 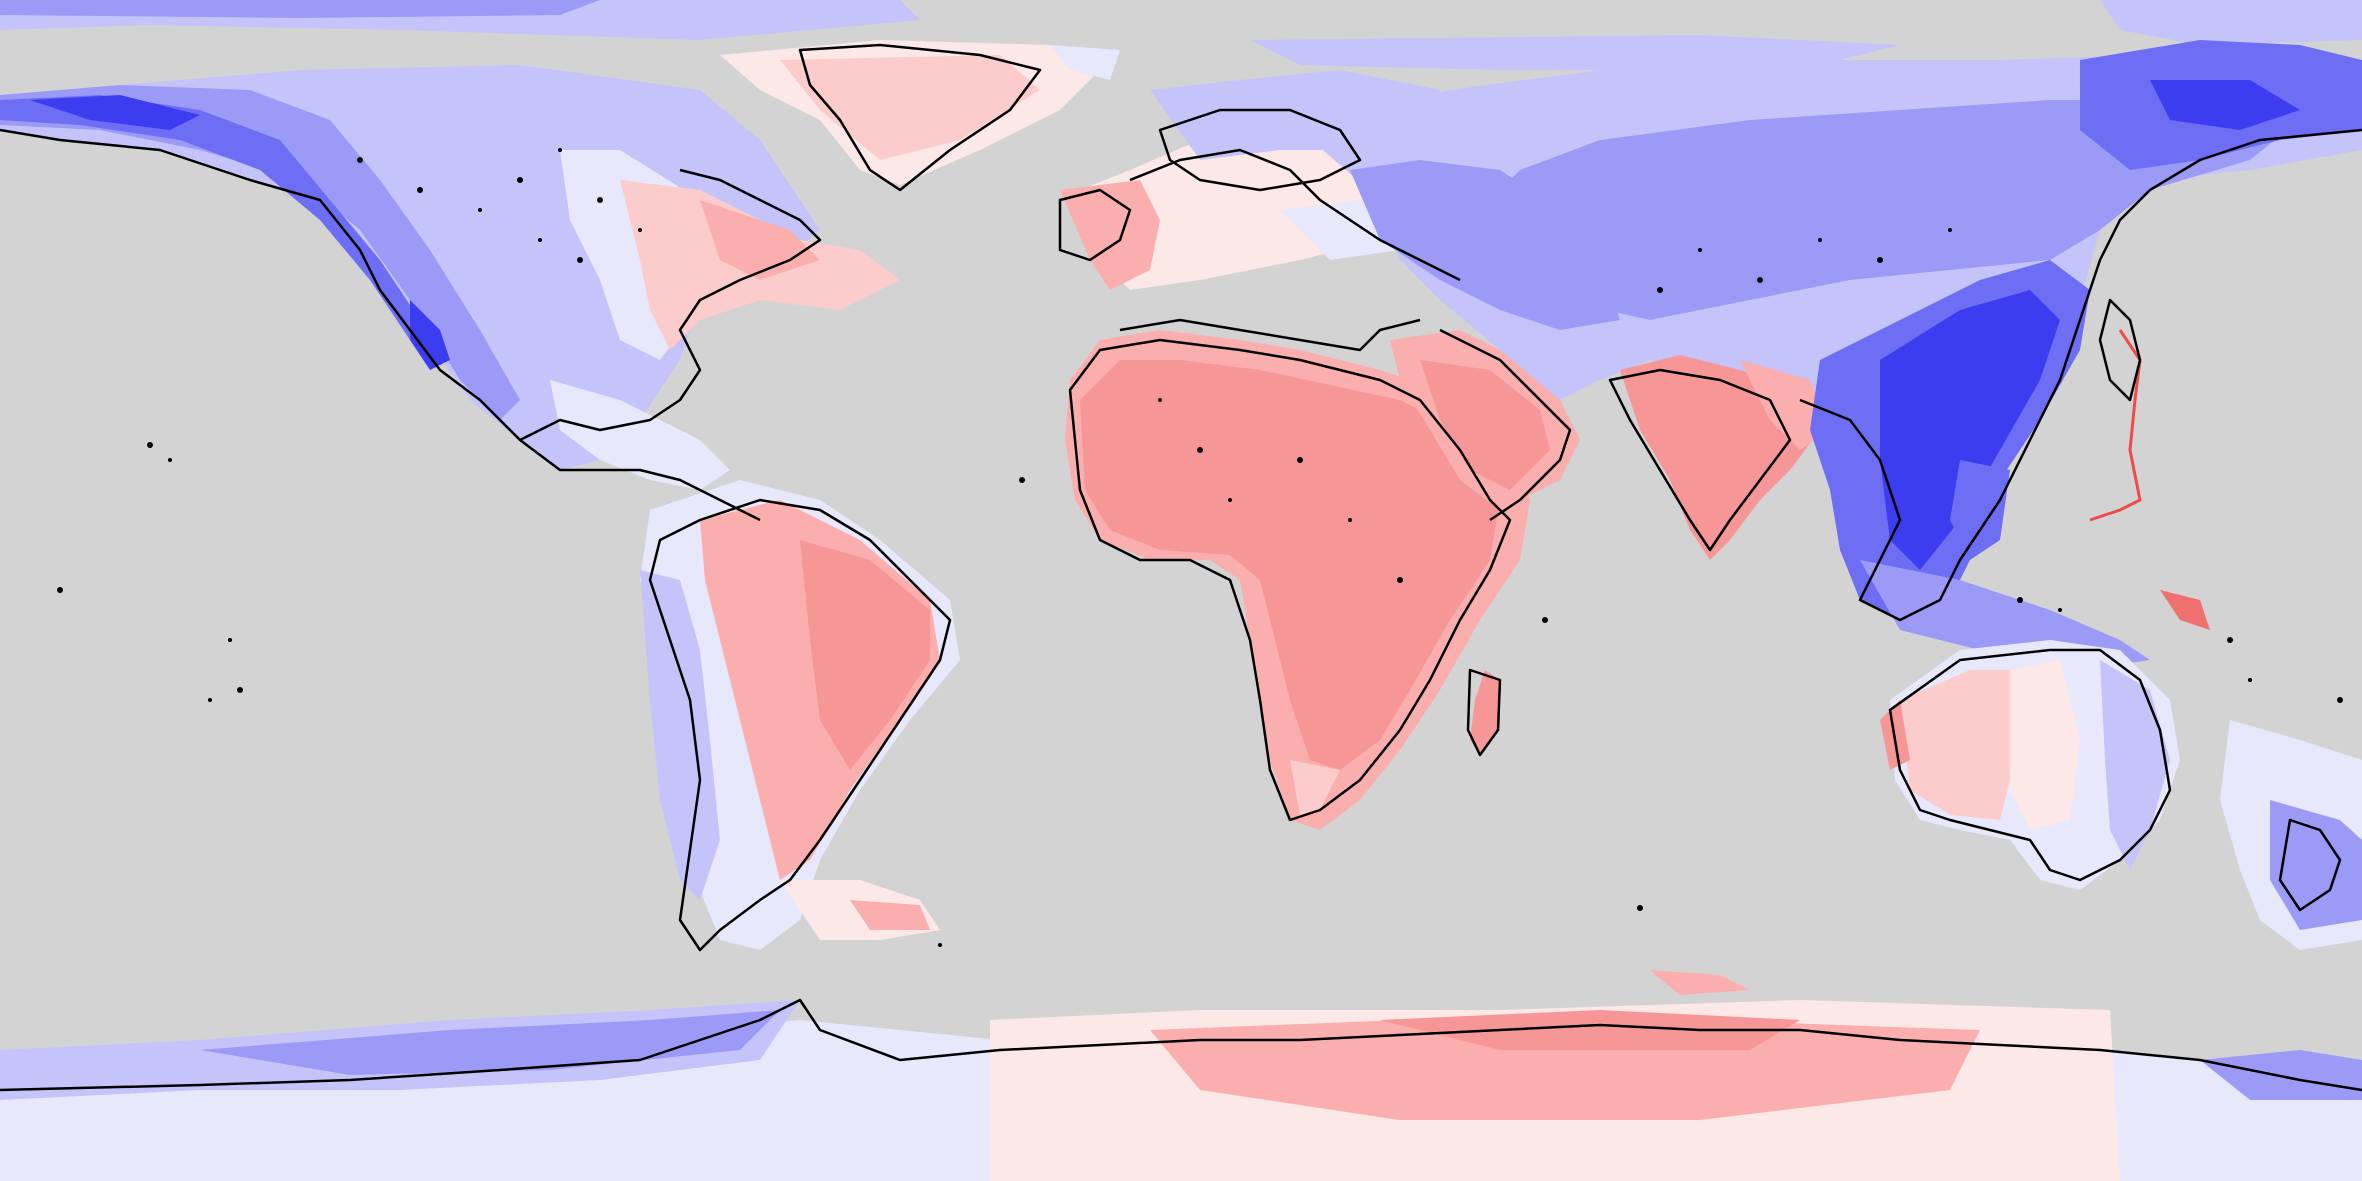 I want to click on region-south-america, so click(x=800, y=715).